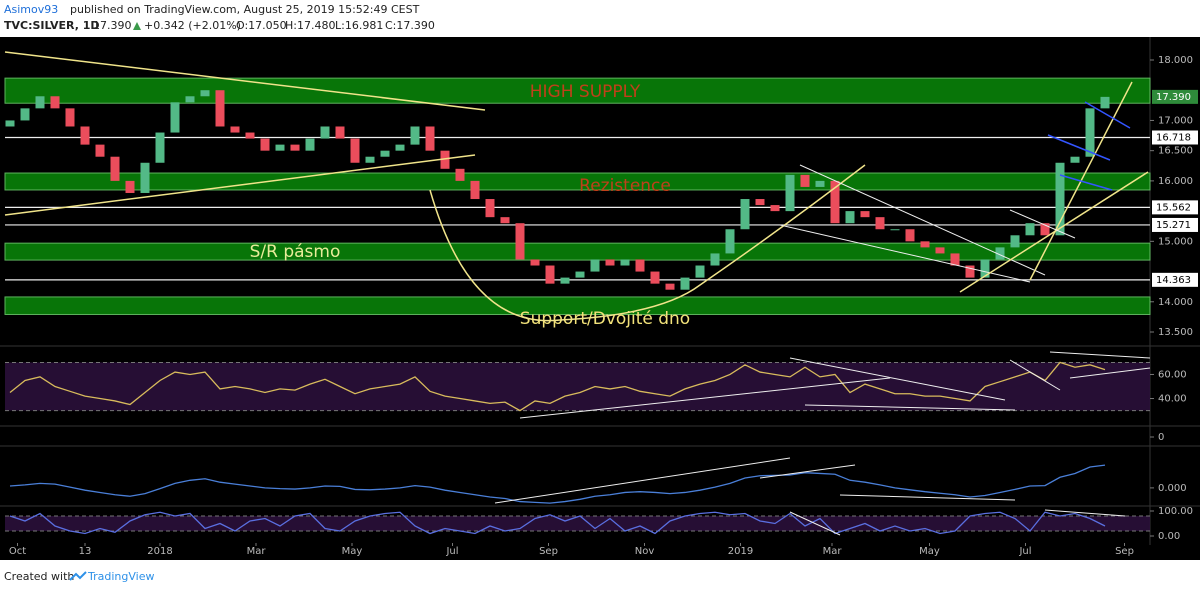 This screenshot has width=1200, height=591. I want to click on y-tick-label: 15.000, so click(1175, 241).